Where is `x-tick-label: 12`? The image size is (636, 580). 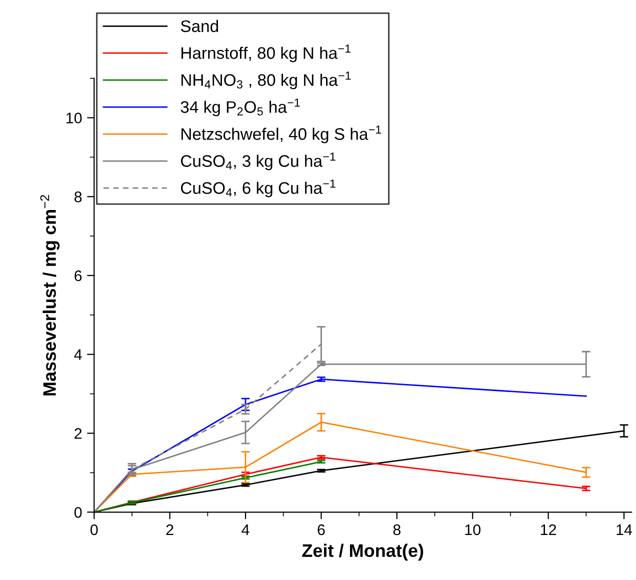
x-tick-label: 12 is located at coordinates (548, 530).